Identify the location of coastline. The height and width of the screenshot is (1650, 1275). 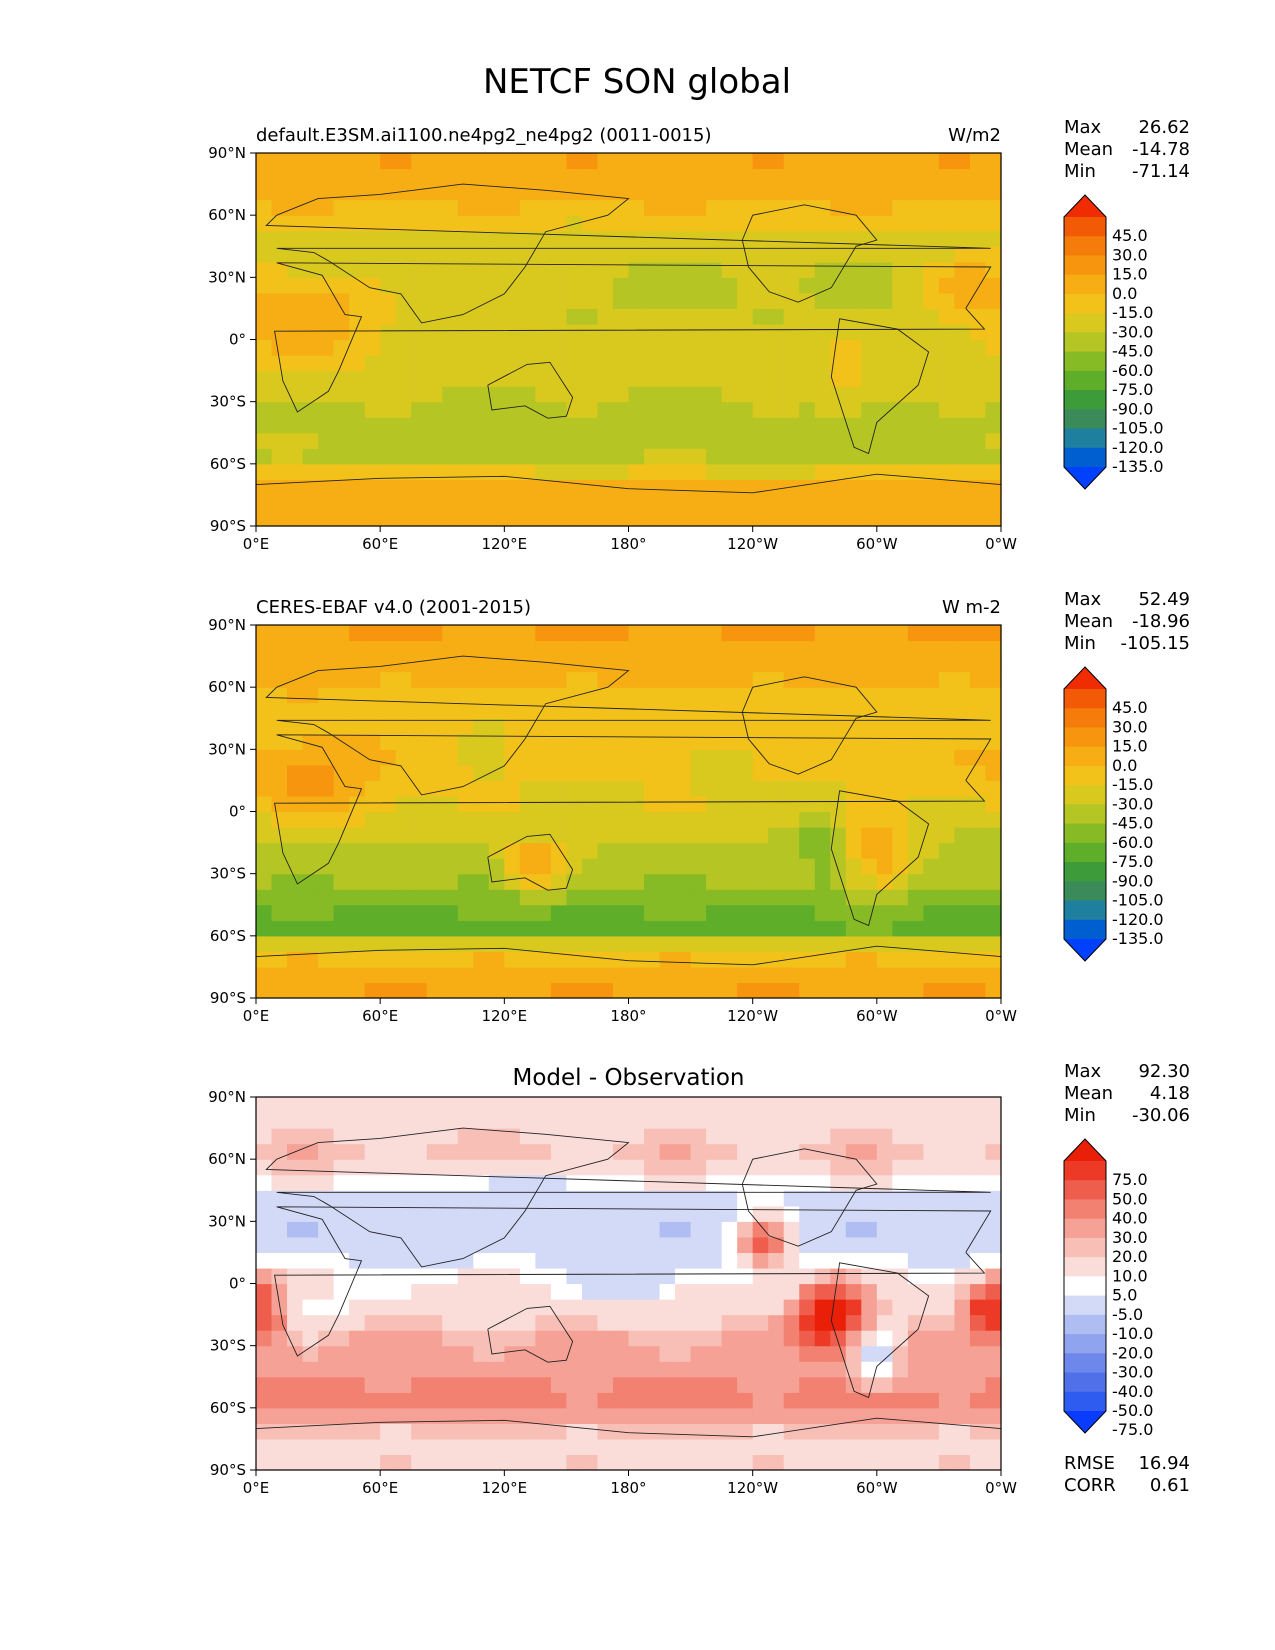
(628, 483).